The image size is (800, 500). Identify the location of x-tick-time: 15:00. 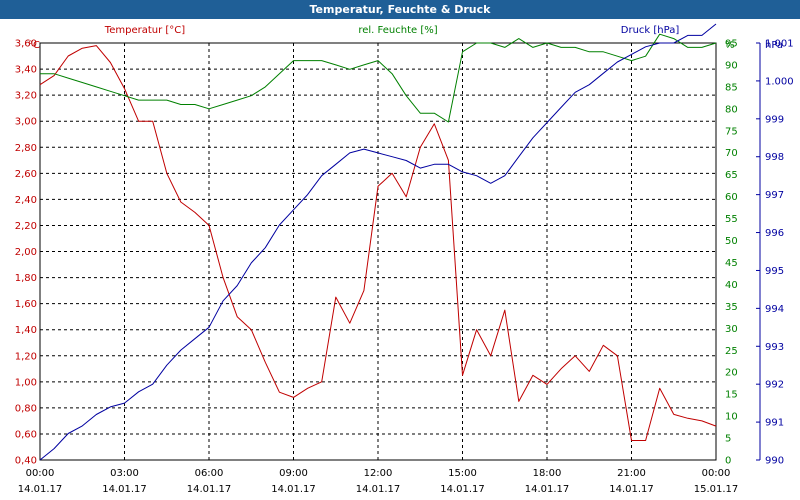
(462, 473).